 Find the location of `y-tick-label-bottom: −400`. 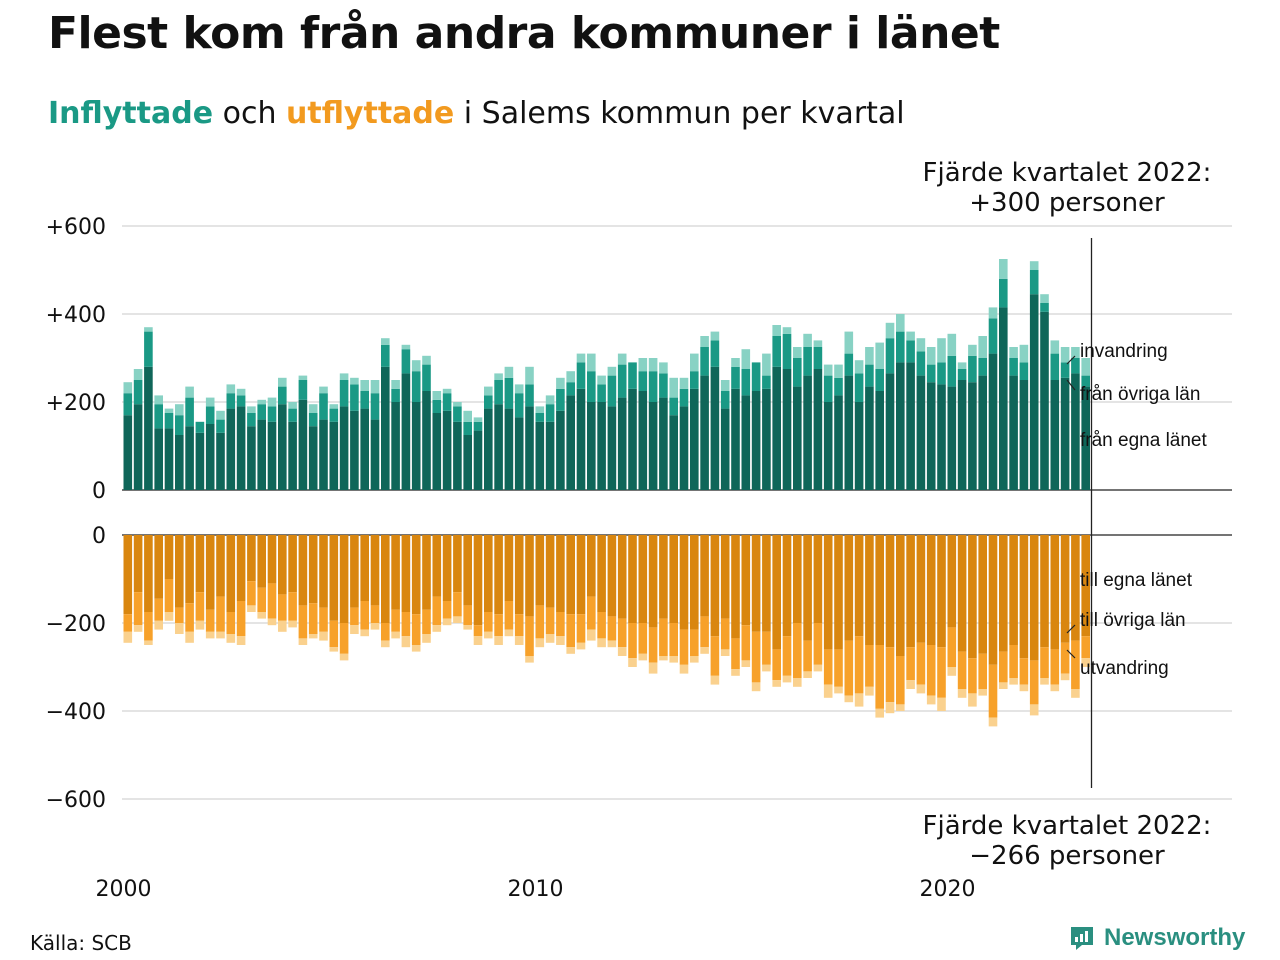

y-tick-label-bottom: −400 is located at coordinates (76, 712).